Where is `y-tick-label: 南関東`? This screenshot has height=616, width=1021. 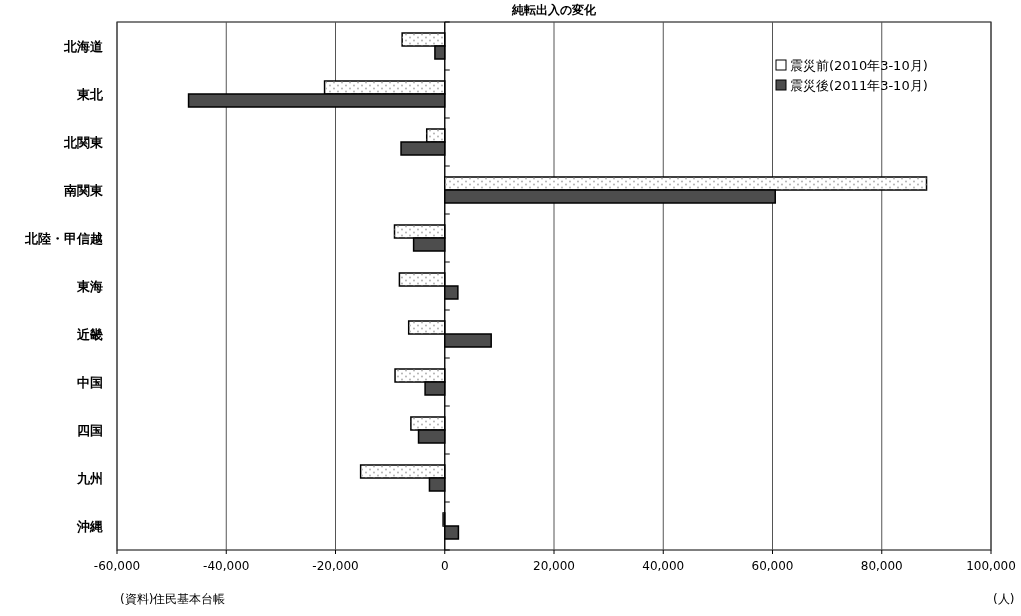 y-tick-label: 南関東 is located at coordinates (83, 190).